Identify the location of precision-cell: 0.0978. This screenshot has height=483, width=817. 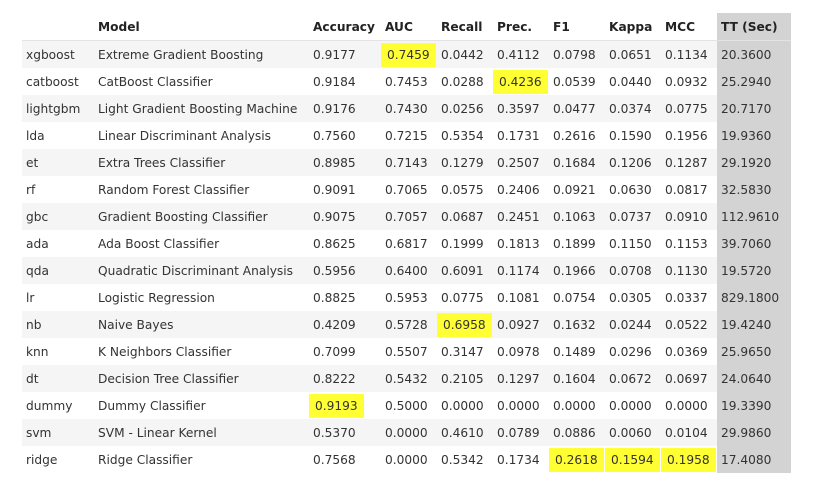
(521, 351).